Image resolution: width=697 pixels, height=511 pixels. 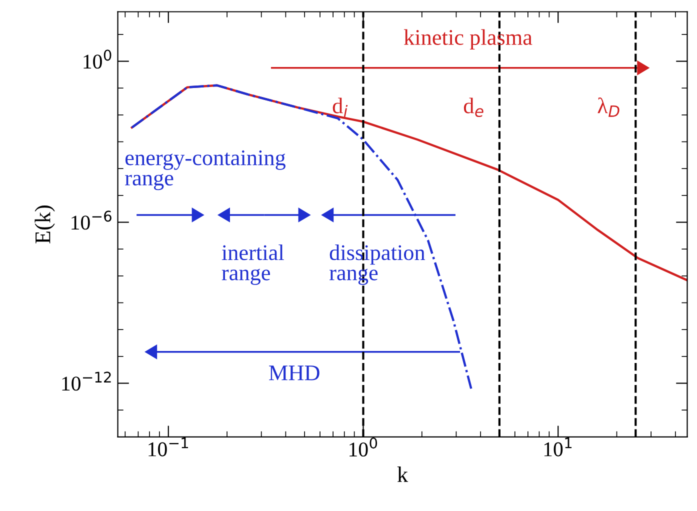 What do you see at coordinates (294, 373) in the screenshot?
I see `annotation: MHD` at bounding box center [294, 373].